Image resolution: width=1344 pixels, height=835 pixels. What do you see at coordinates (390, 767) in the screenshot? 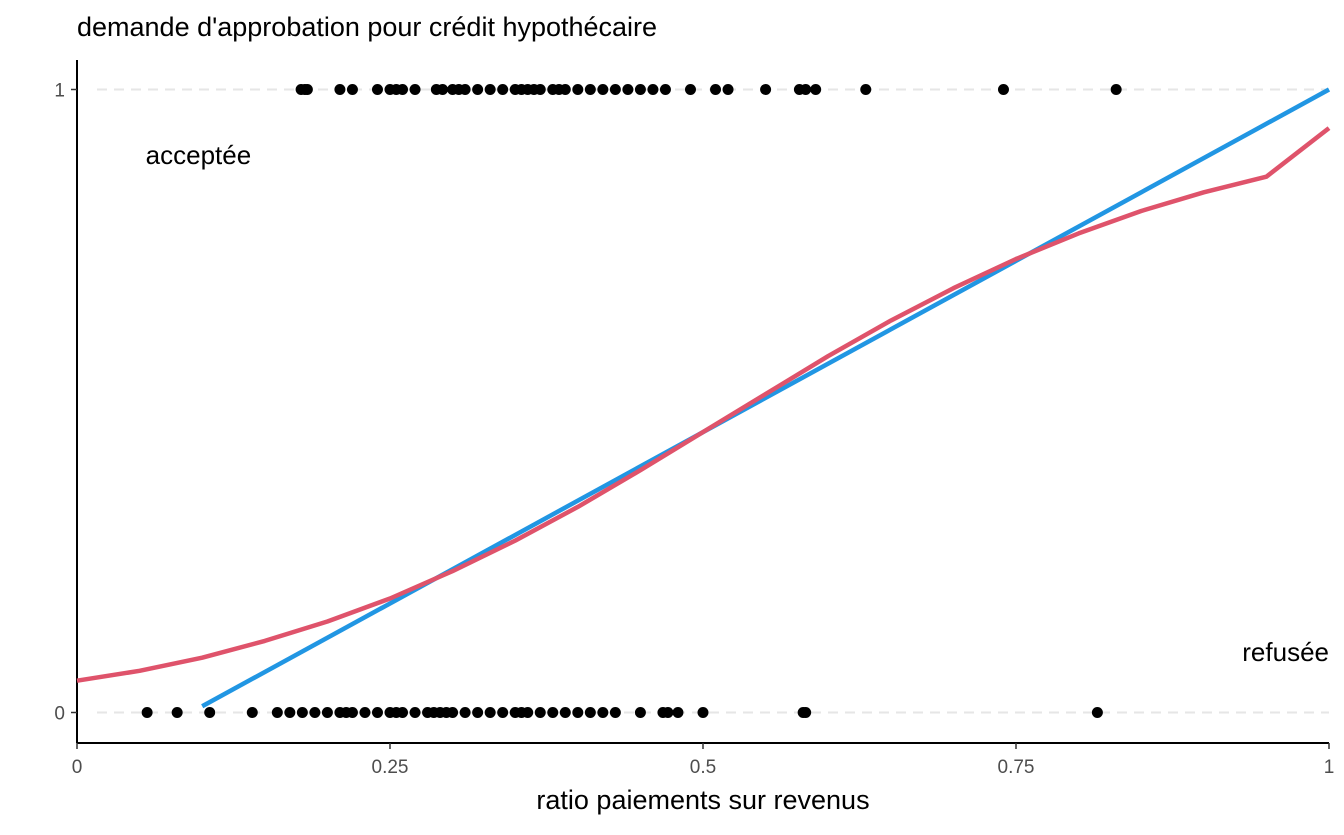
I see `x-tick-label: 0.25` at bounding box center [390, 767].